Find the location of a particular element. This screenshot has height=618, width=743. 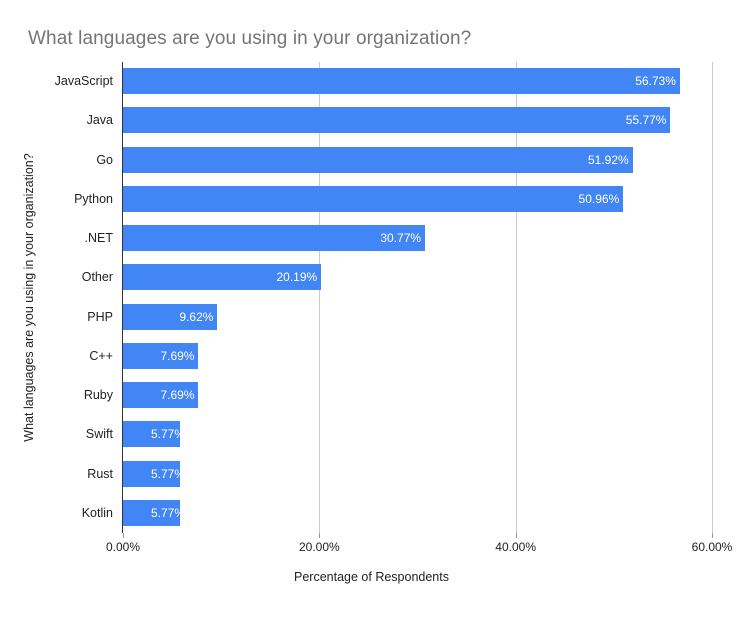

bar-row: 55.77% is located at coordinates (417, 120).